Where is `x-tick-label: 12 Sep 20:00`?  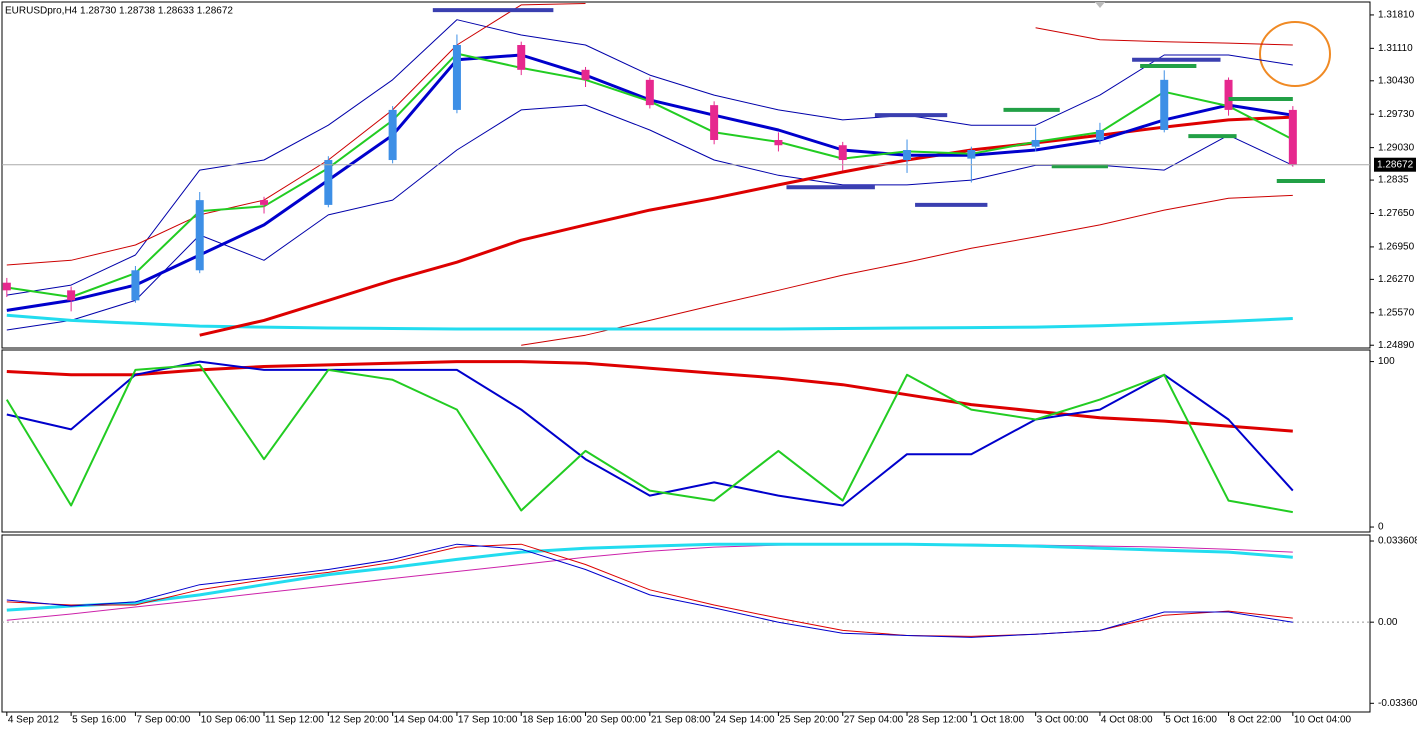 x-tick-label: 12 Sep 20:00 is located at coordinates (359, 720).